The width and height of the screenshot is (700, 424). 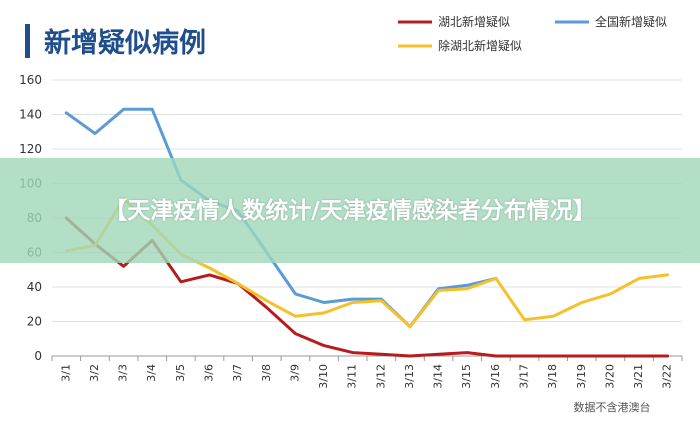 What do you see at coordinates (474, 21) in the screenshot?
I see `legend-label: 湖北新增疑似` at bounding box center [474, 21].